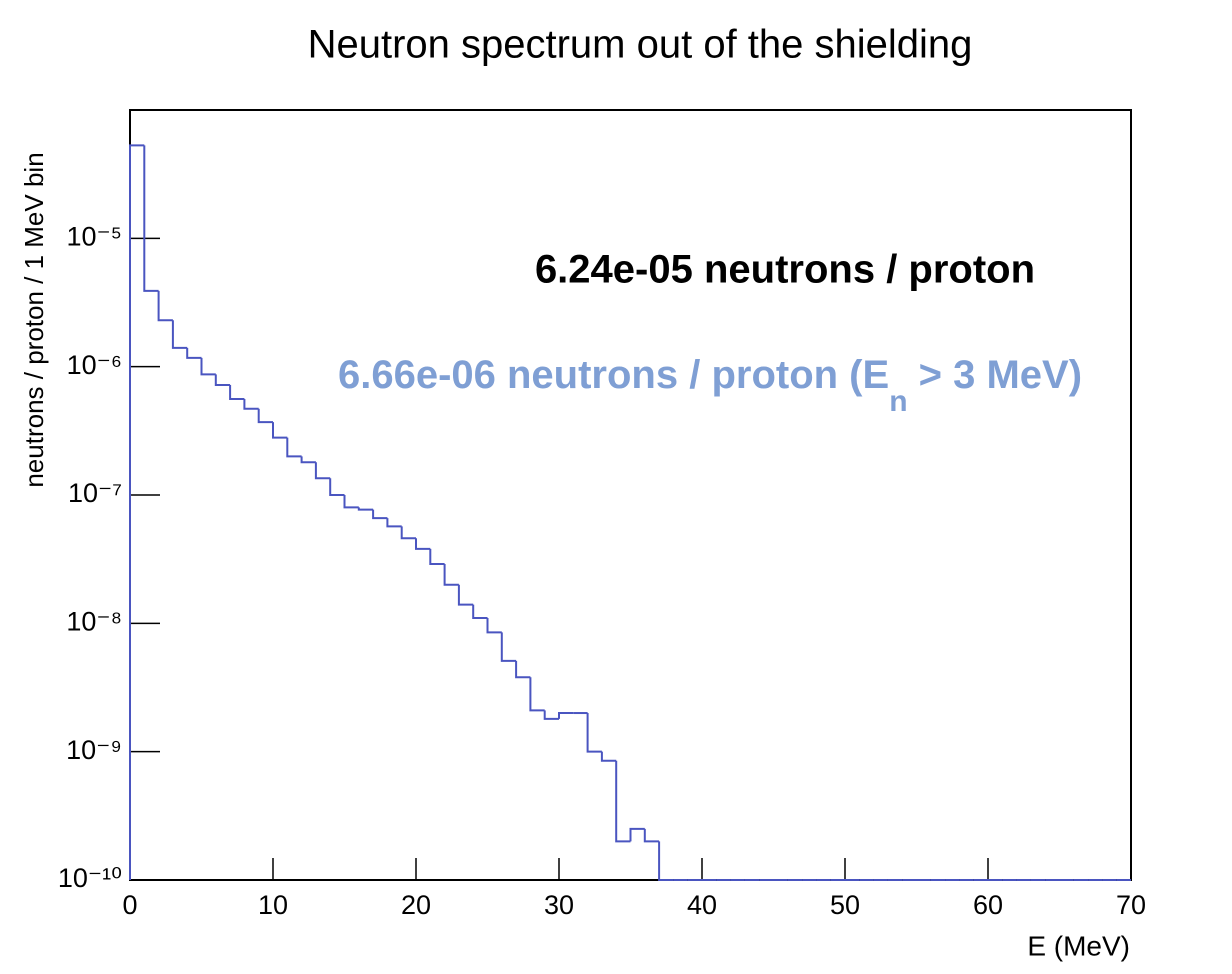 The image size is (1232, 974). Describe the element at coordinates (95, 493) in the screenshot. I see `y-tick-label: 10⁻⁷` at that location.